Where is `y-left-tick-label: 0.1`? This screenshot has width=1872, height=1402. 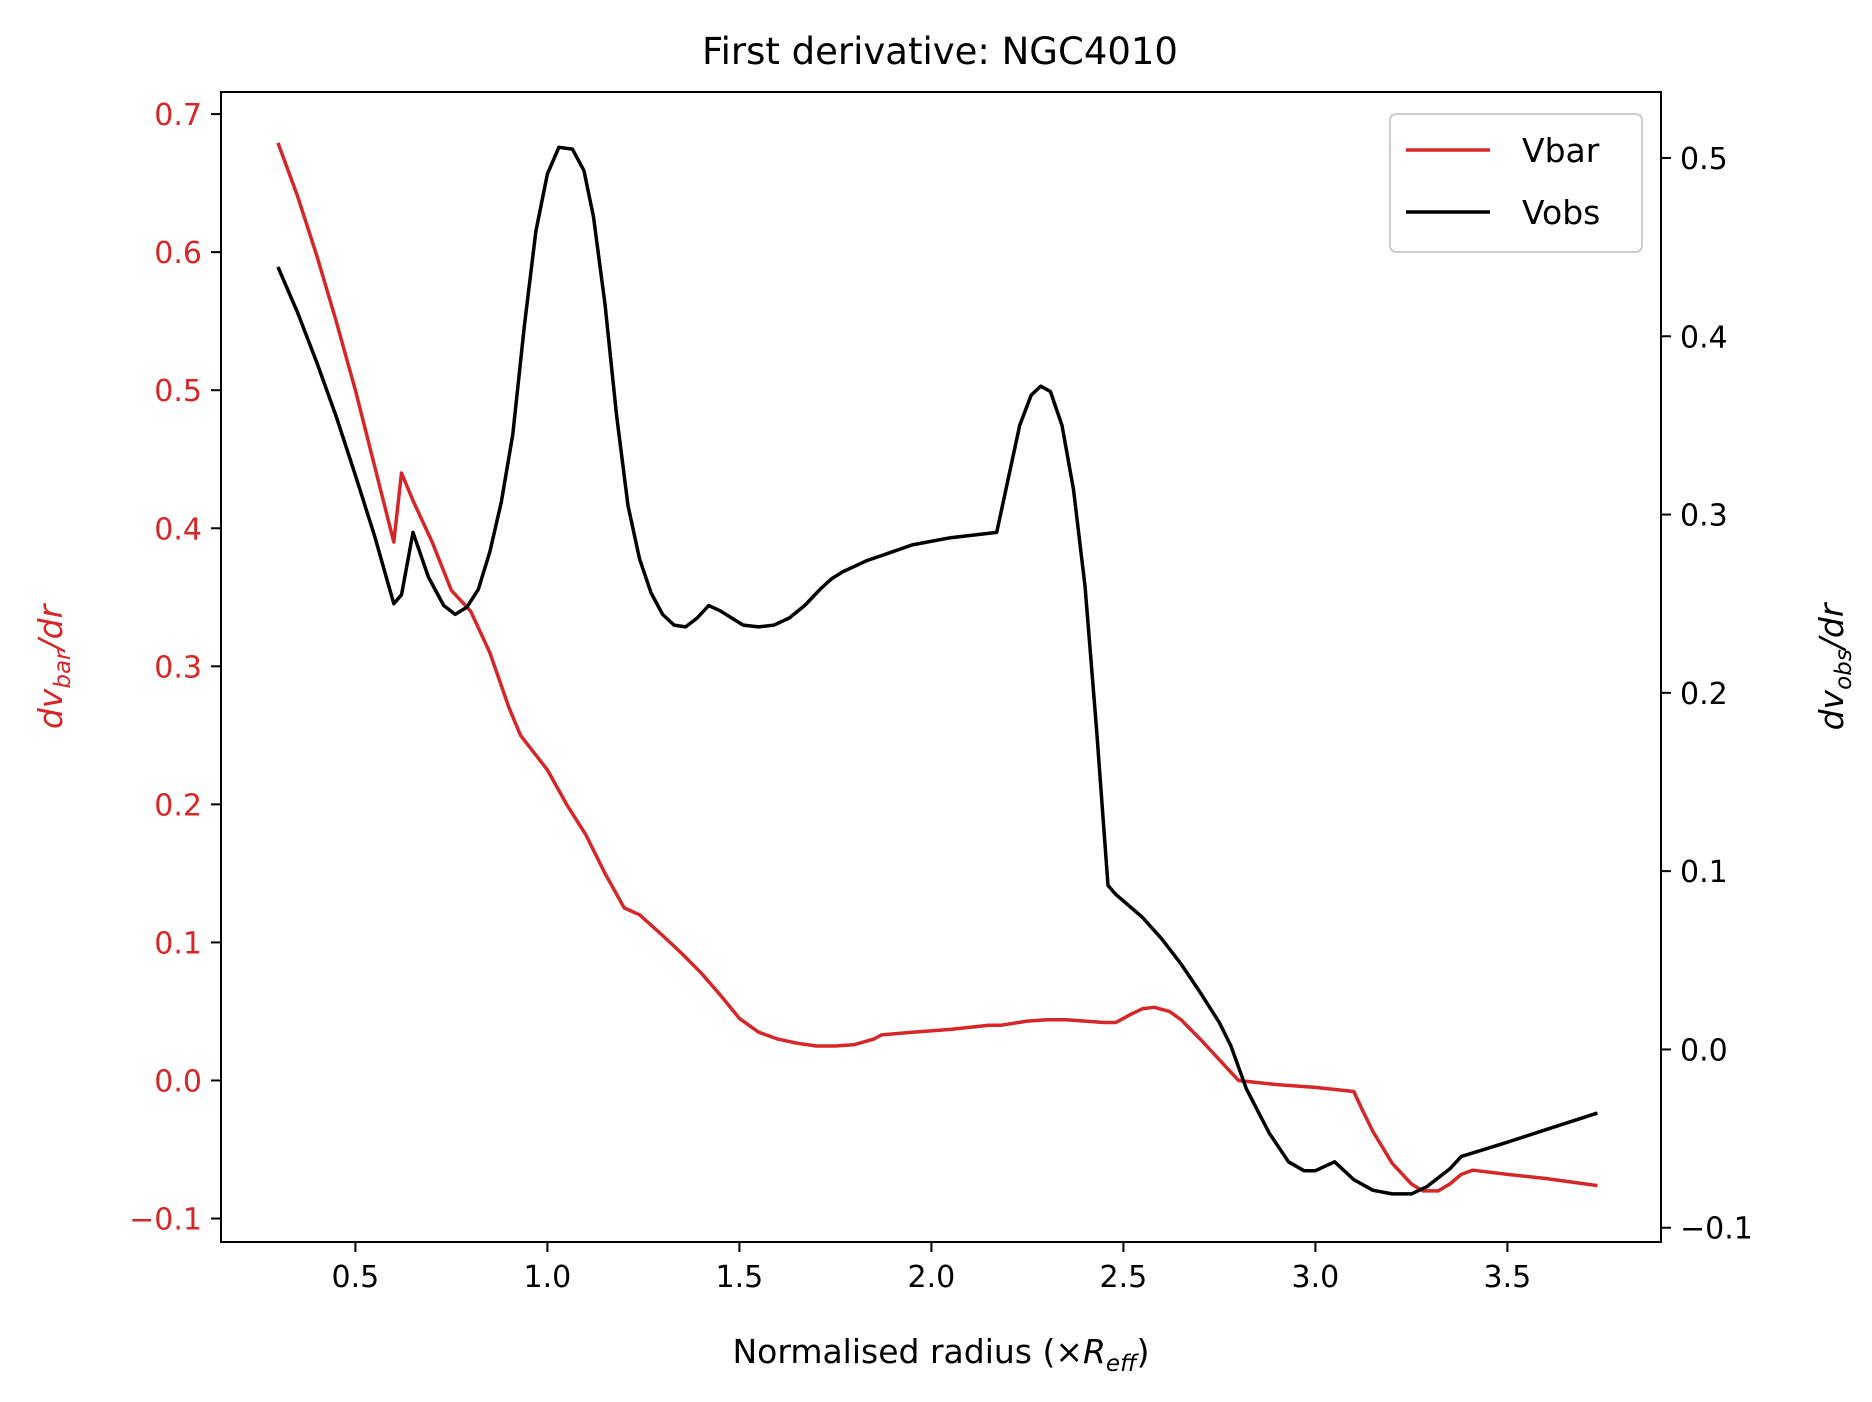 y-left-tick-label: 0.1 is located at coordinates (178, 943).